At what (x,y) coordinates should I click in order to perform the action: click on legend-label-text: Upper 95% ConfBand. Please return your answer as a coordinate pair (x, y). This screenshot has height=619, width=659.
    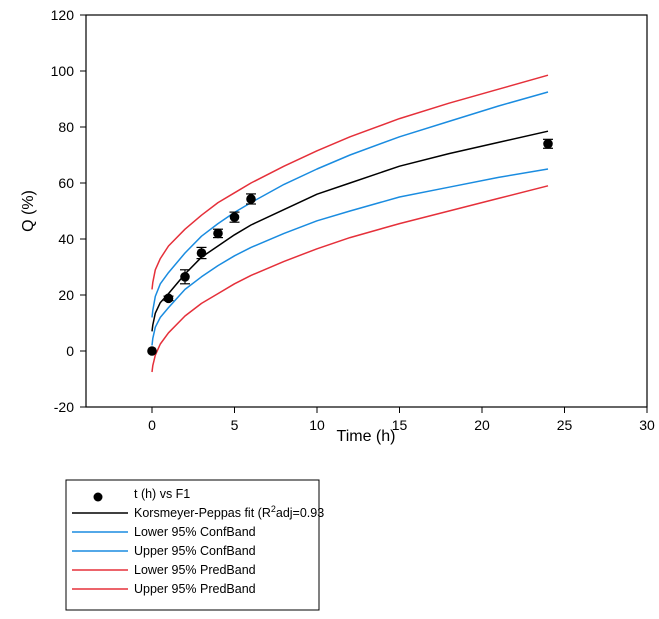
    Looking at the image, I should click on (195, 551).